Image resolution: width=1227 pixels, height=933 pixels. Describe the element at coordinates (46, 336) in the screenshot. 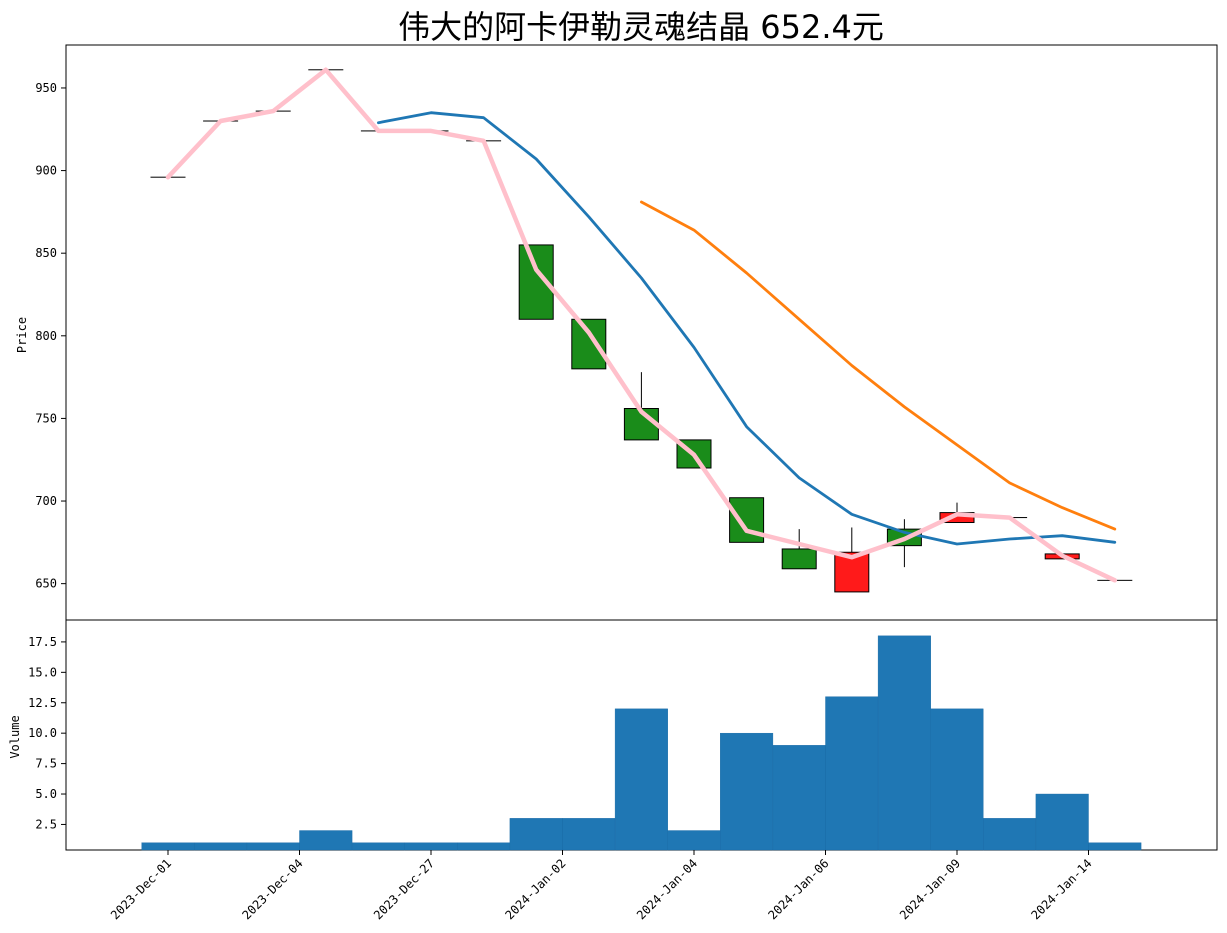

I see `price-y-tick-label: 800` at that location.